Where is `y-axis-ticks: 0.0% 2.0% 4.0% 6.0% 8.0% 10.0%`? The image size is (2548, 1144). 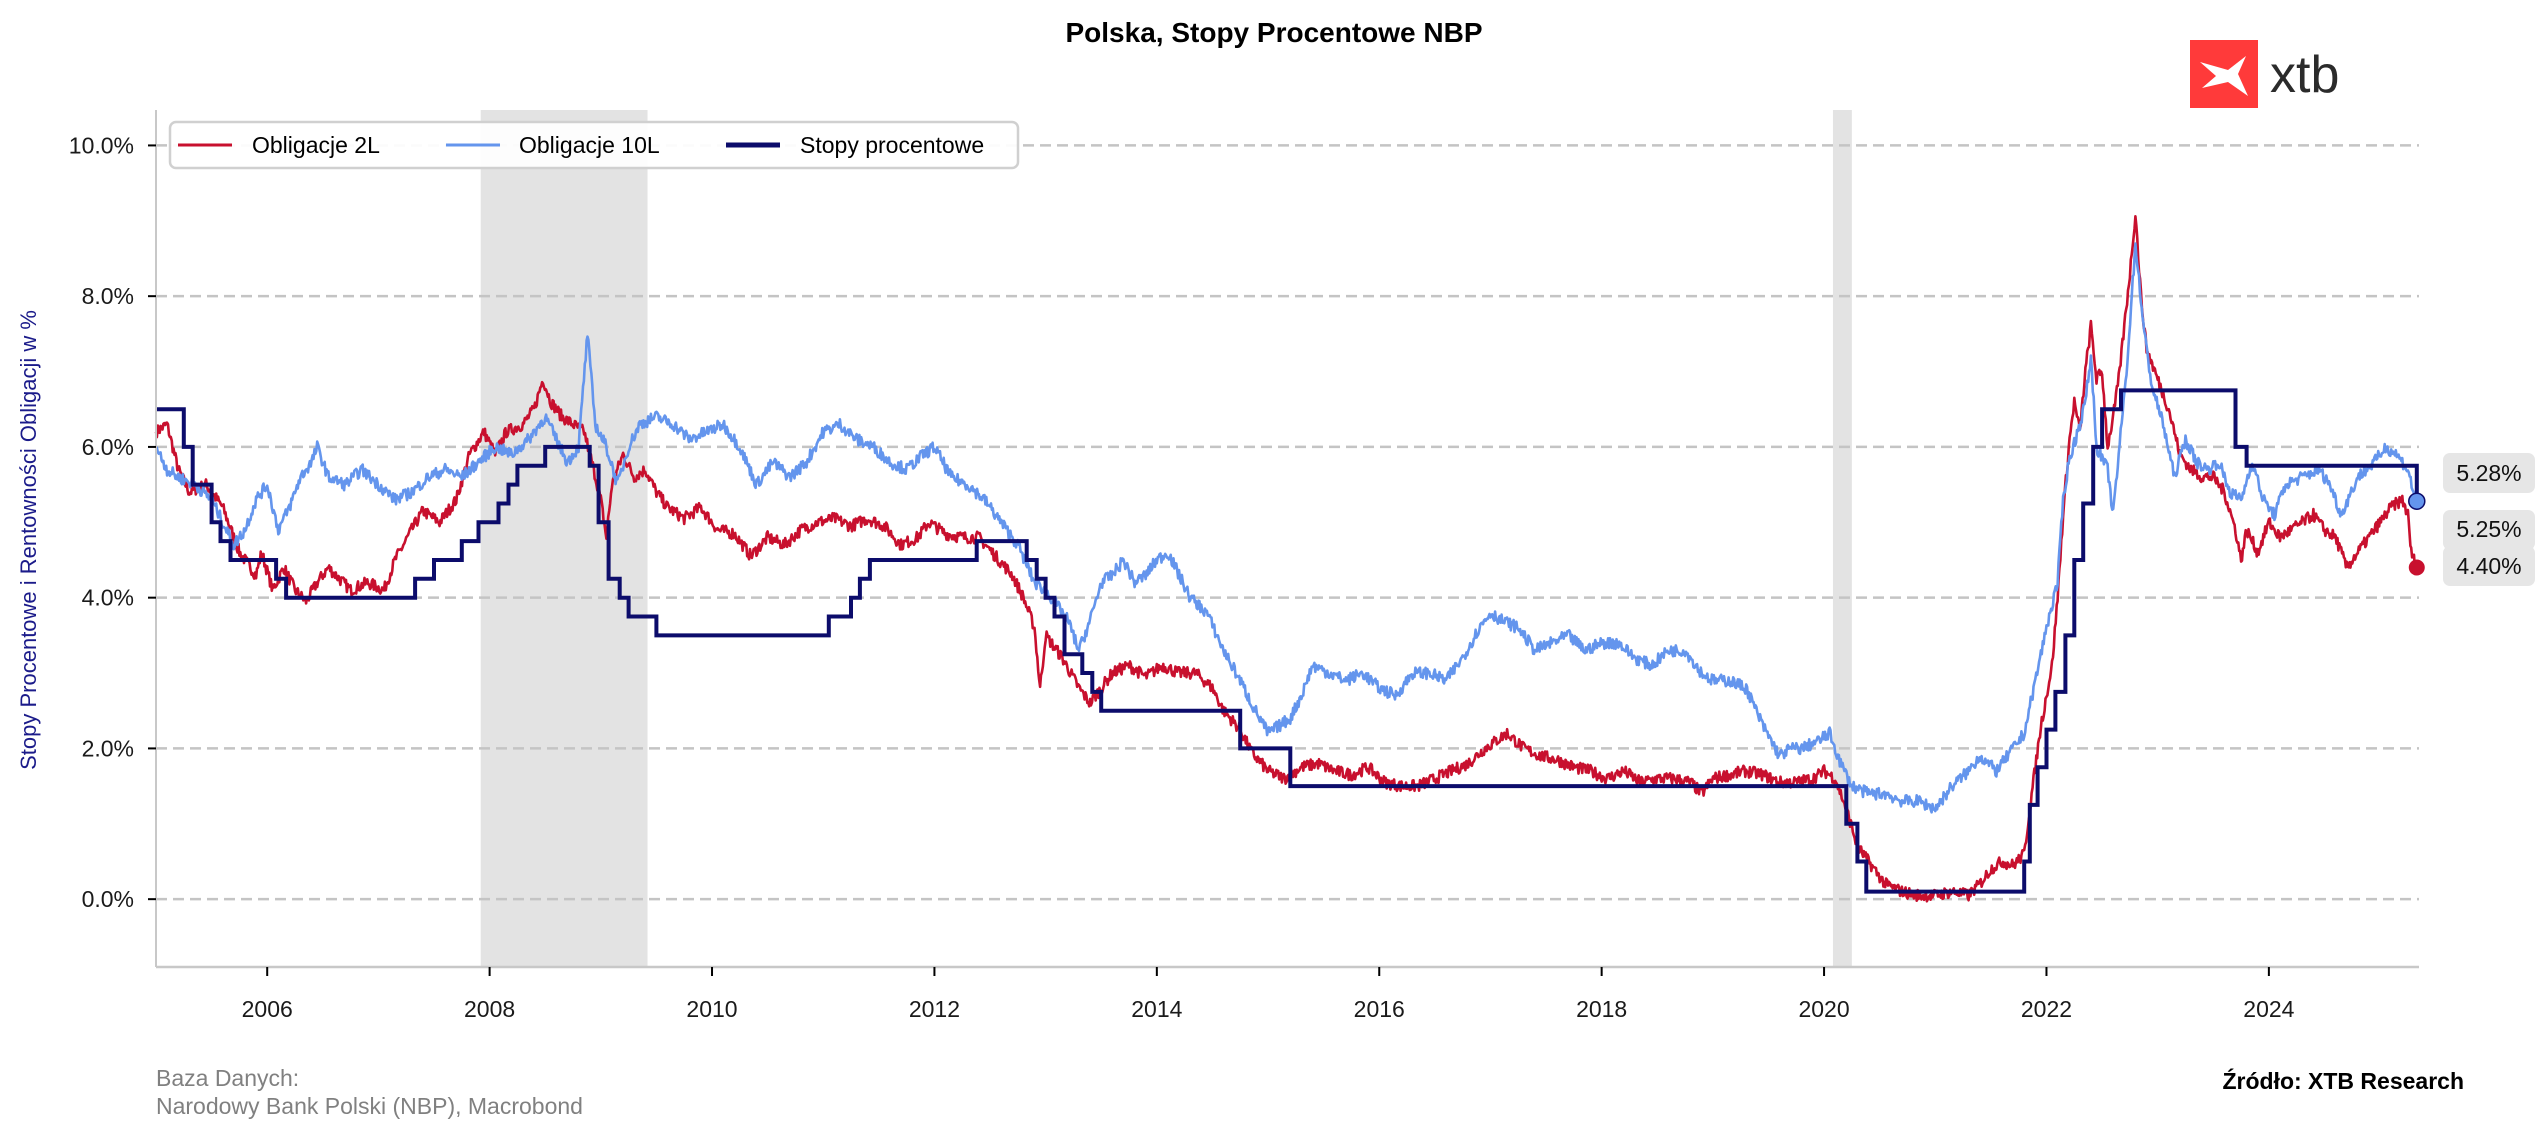 y-axis-ticks: 0.0% 2.0% 4.0% 6.0% 8.0% 10.0% is located at coordinates (112, 522).